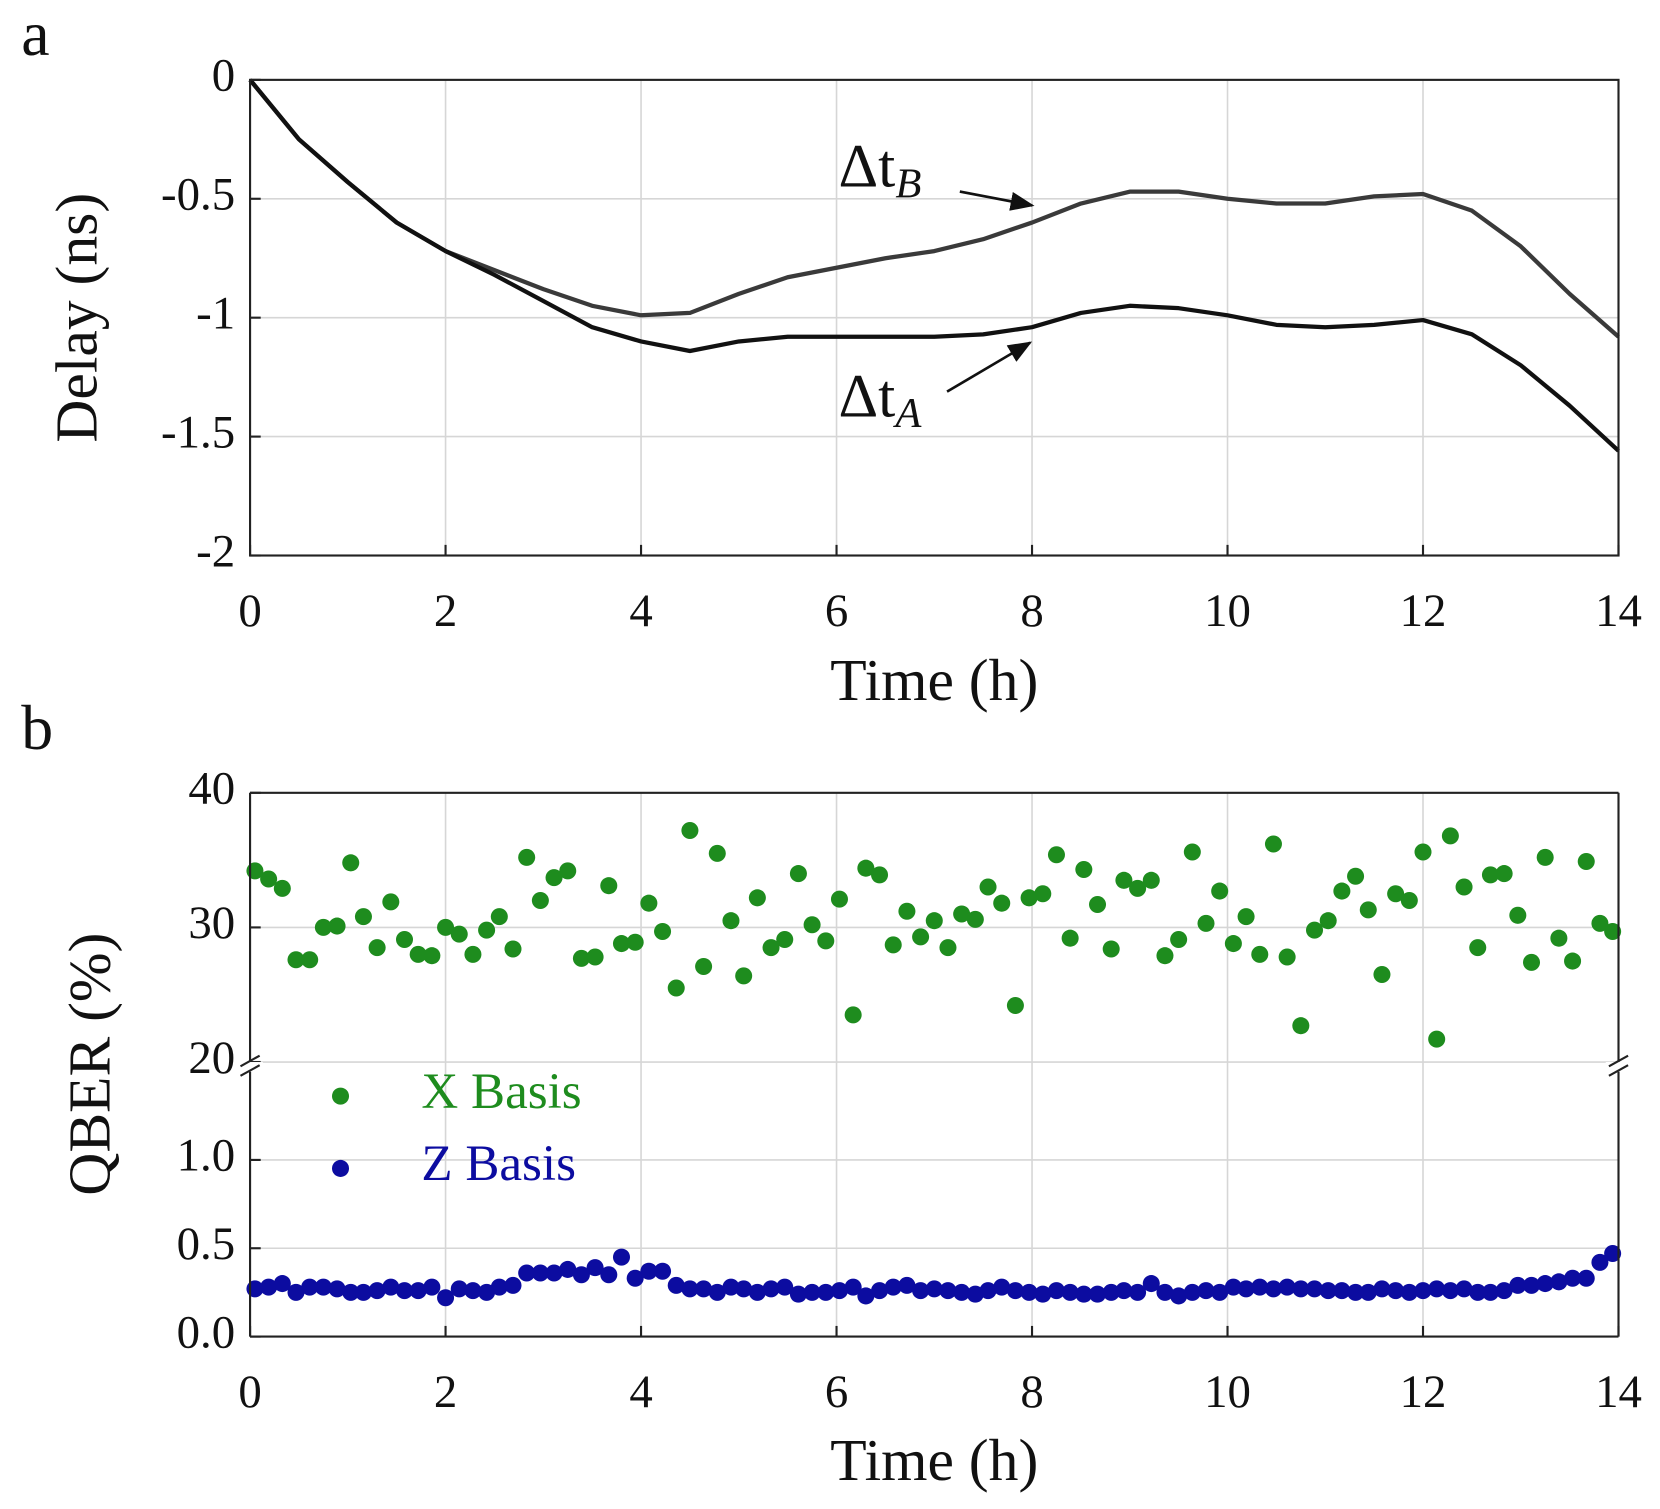 This screenshot has height=1509, width=1660. Describe the element at coordinates (1031, 1392) in the screenshot. I see `x-tick-label: 8` at that location.